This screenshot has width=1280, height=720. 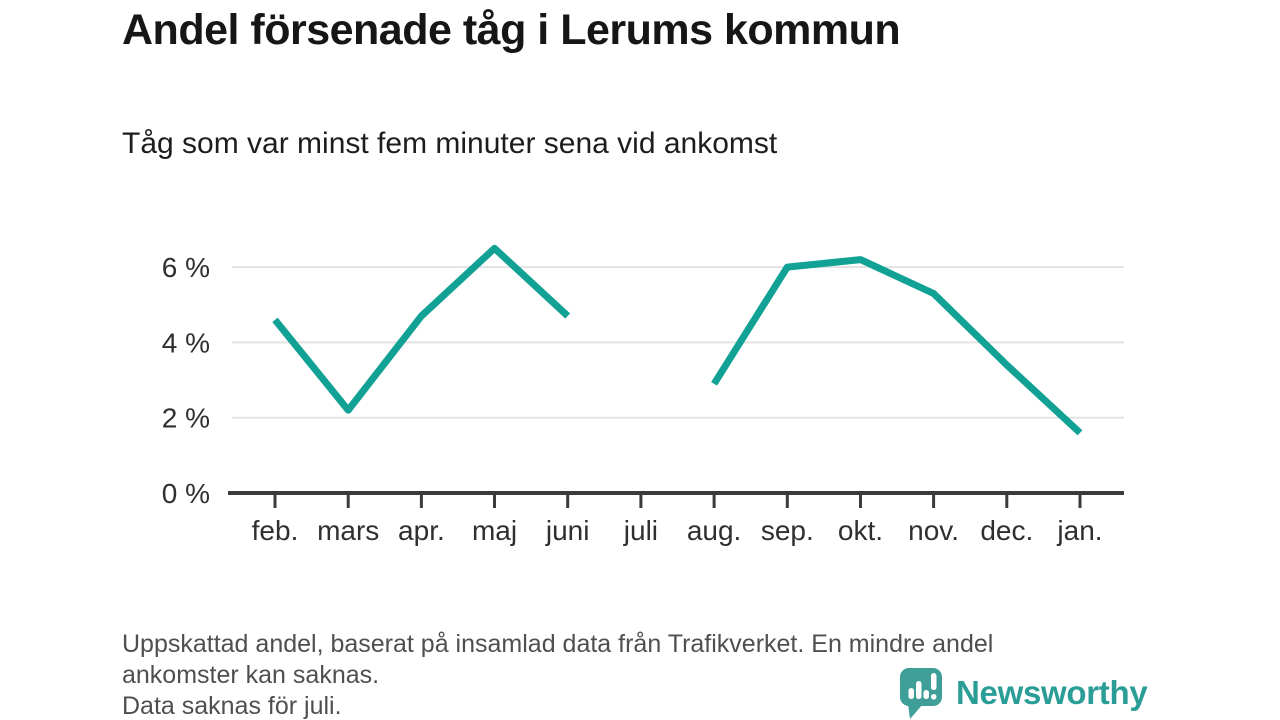 I want to click on x-axis-label-feb: feb., so click(x=275, y=530).